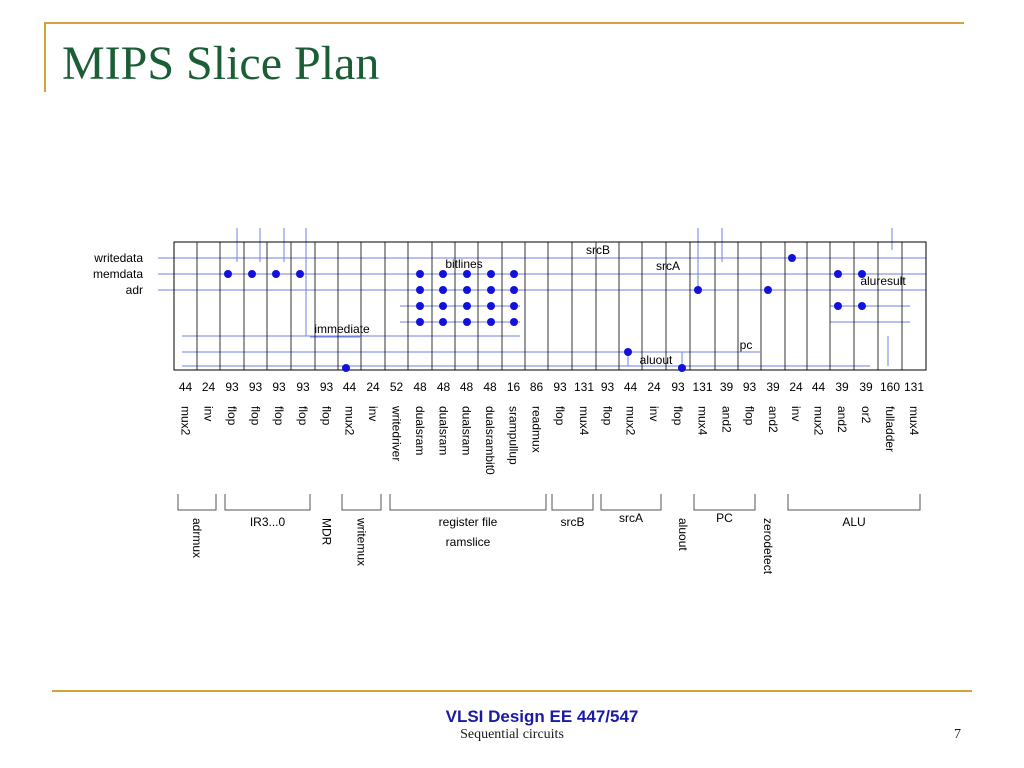 Image resolution: width=1024 pixels, height=768 pixels. Describe the element at coordinates (362, 541) in the screenshot. I see `group-label-writemux: writemux` at that location.